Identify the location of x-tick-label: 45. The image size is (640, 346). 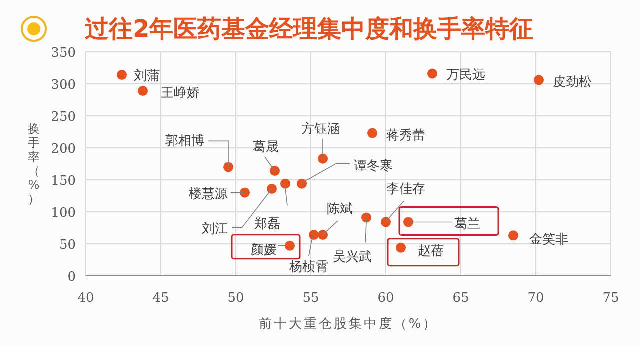
(161, 298).